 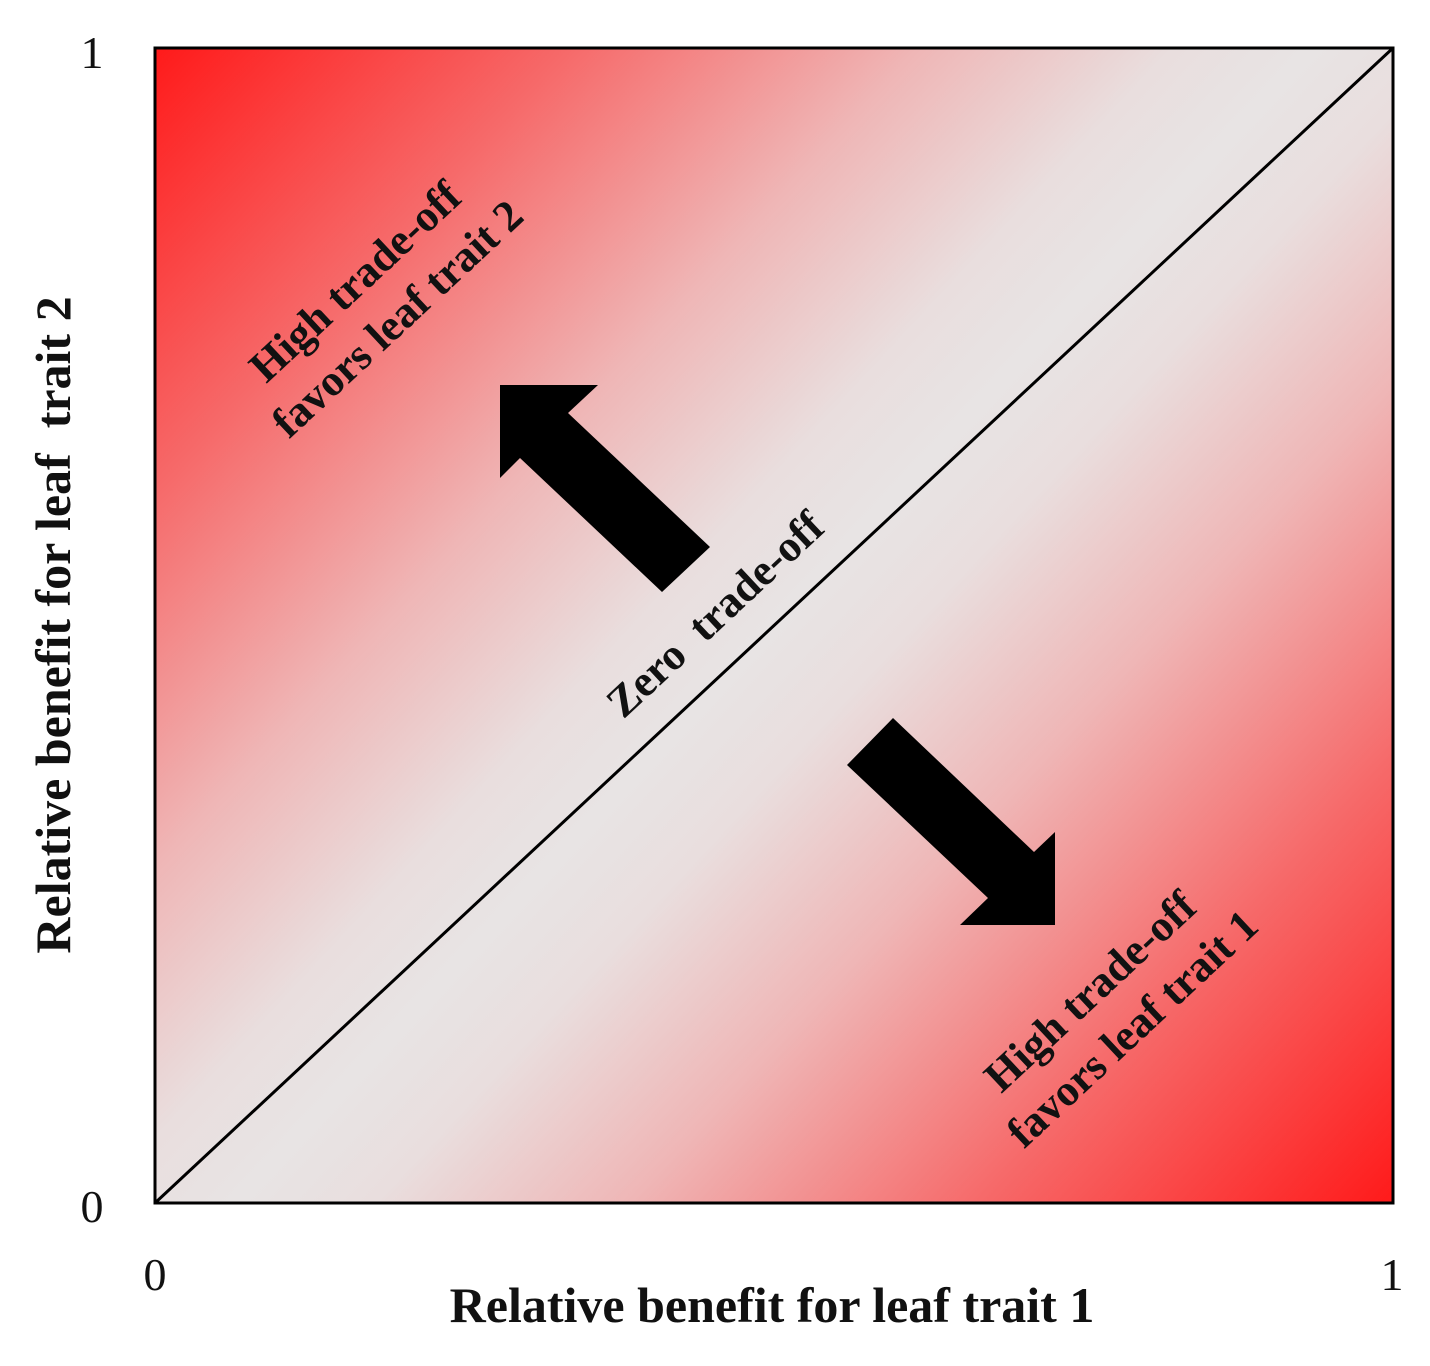 I want to click on y-axis-label: Relative benefit for leaf trait 2, so click(x=53, y=624).